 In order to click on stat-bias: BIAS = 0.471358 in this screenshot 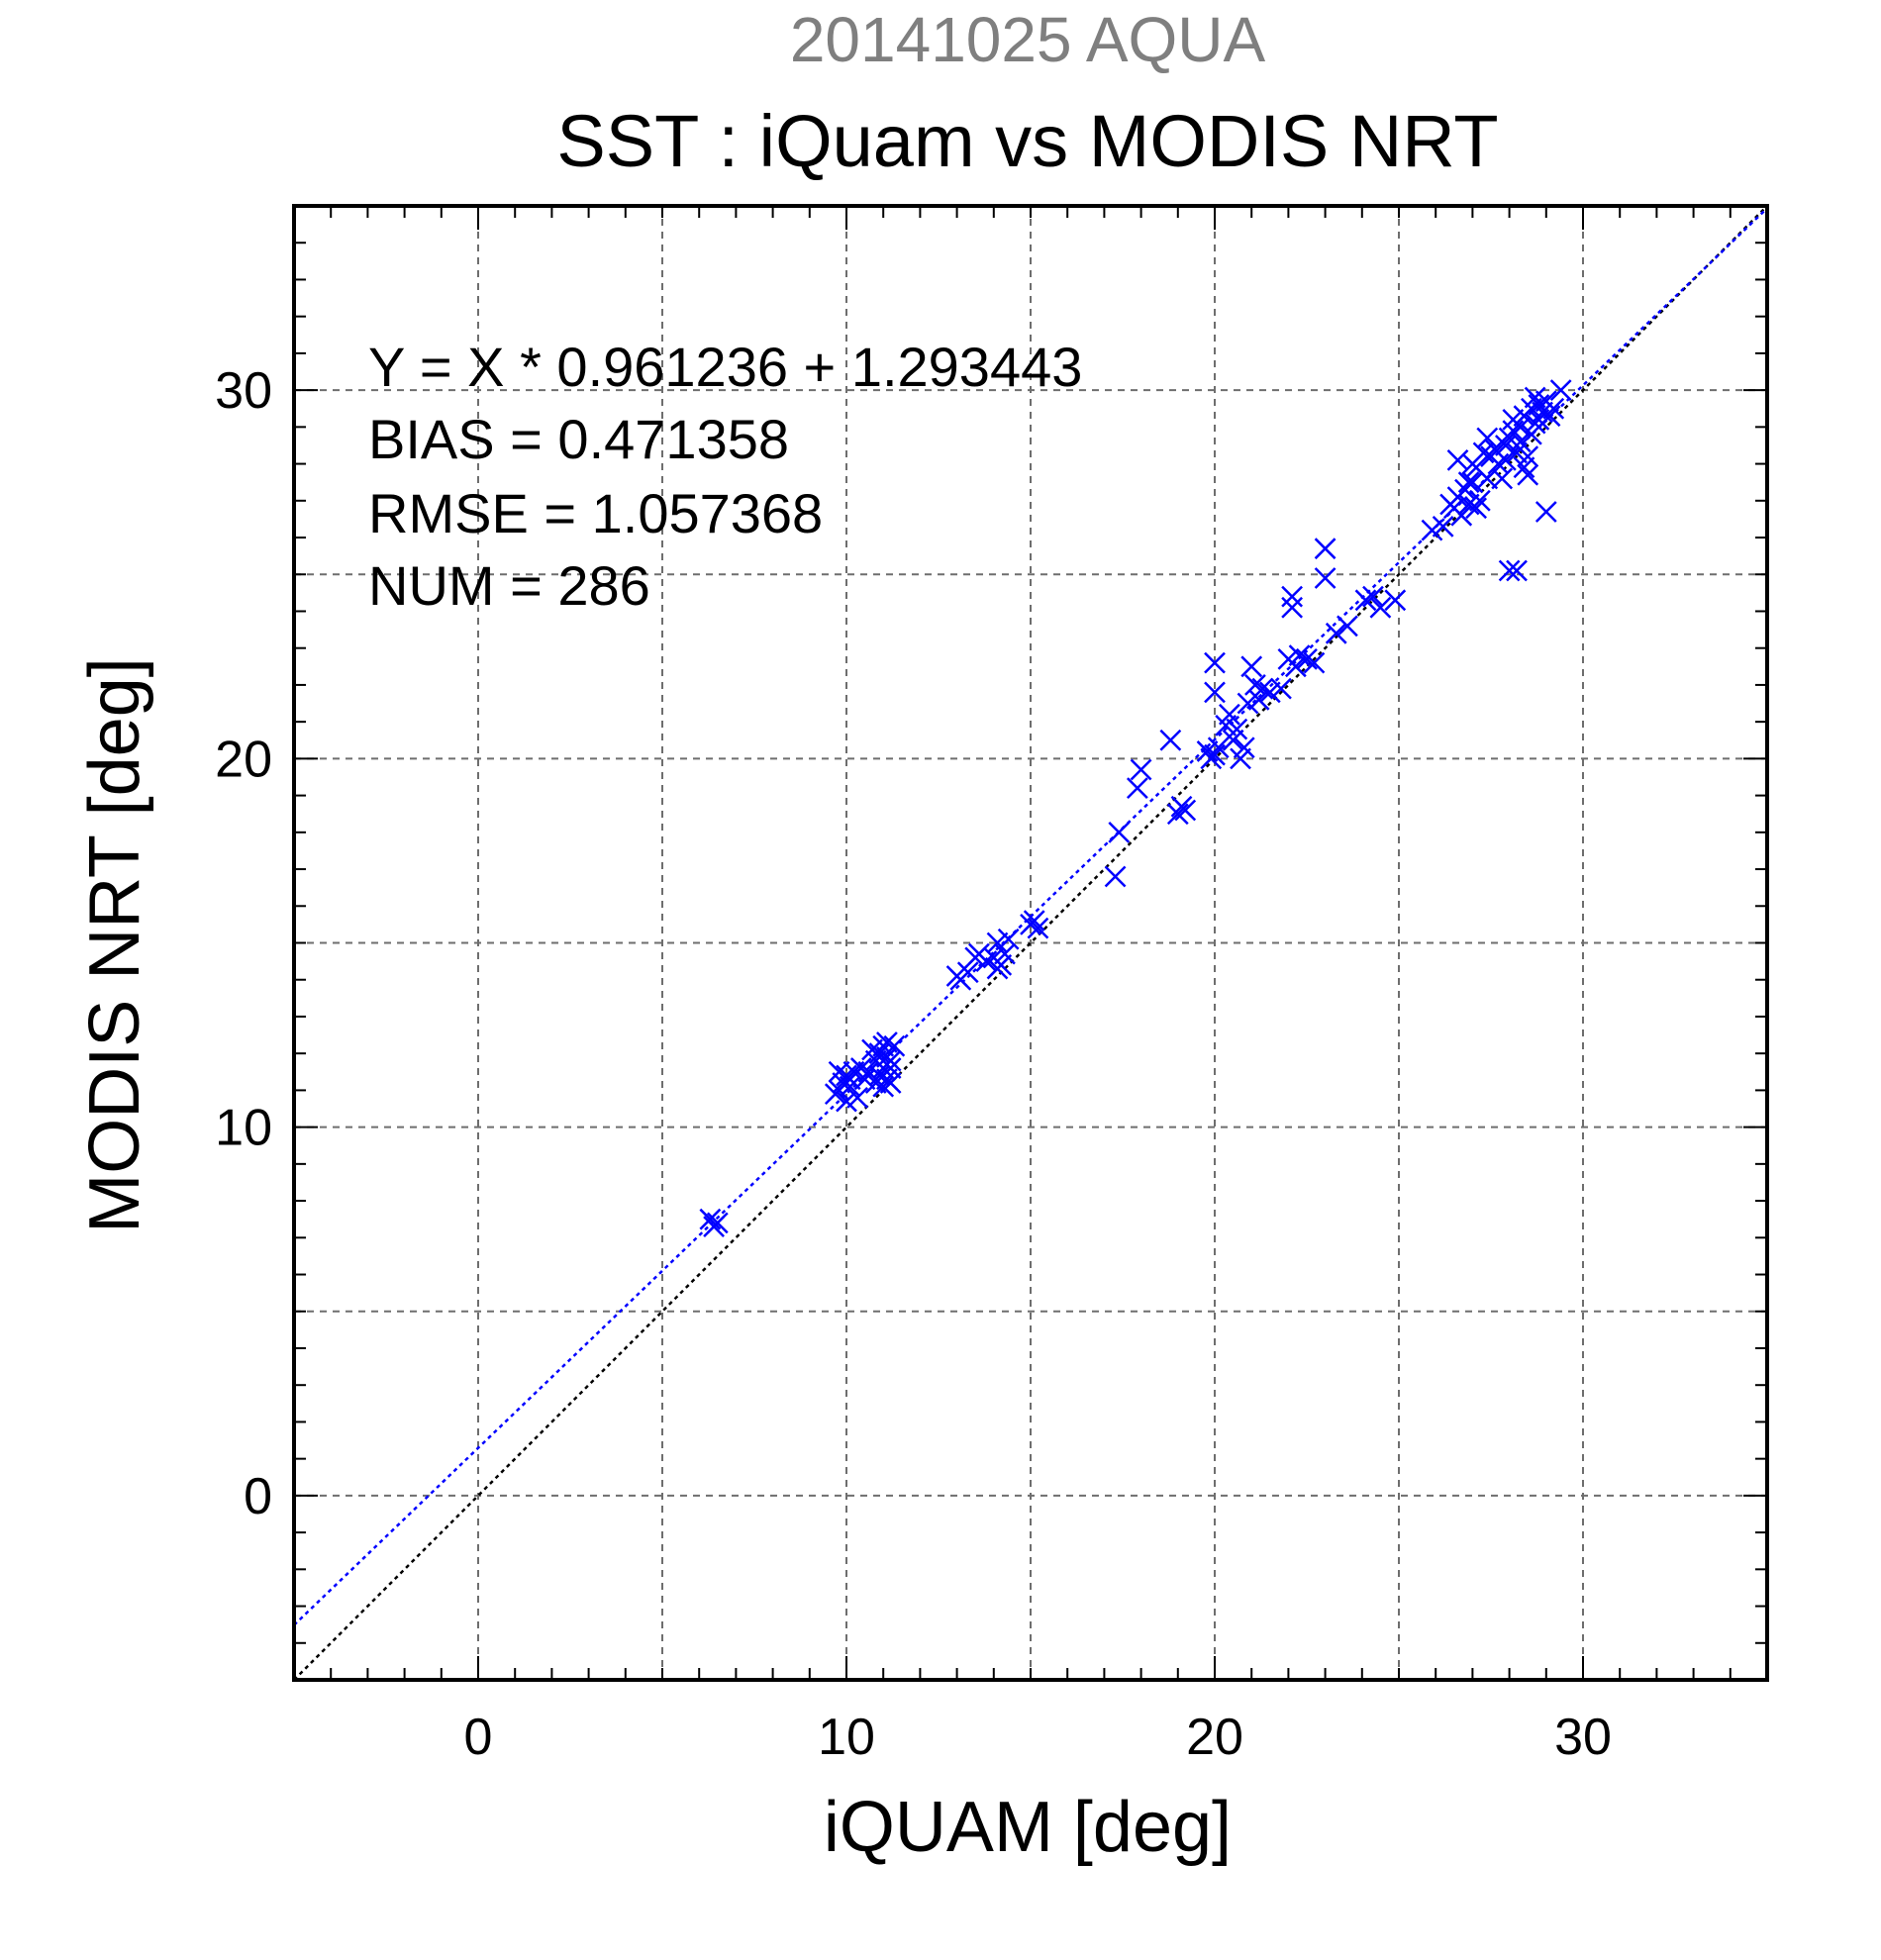, I will do `click(579, 439)`.